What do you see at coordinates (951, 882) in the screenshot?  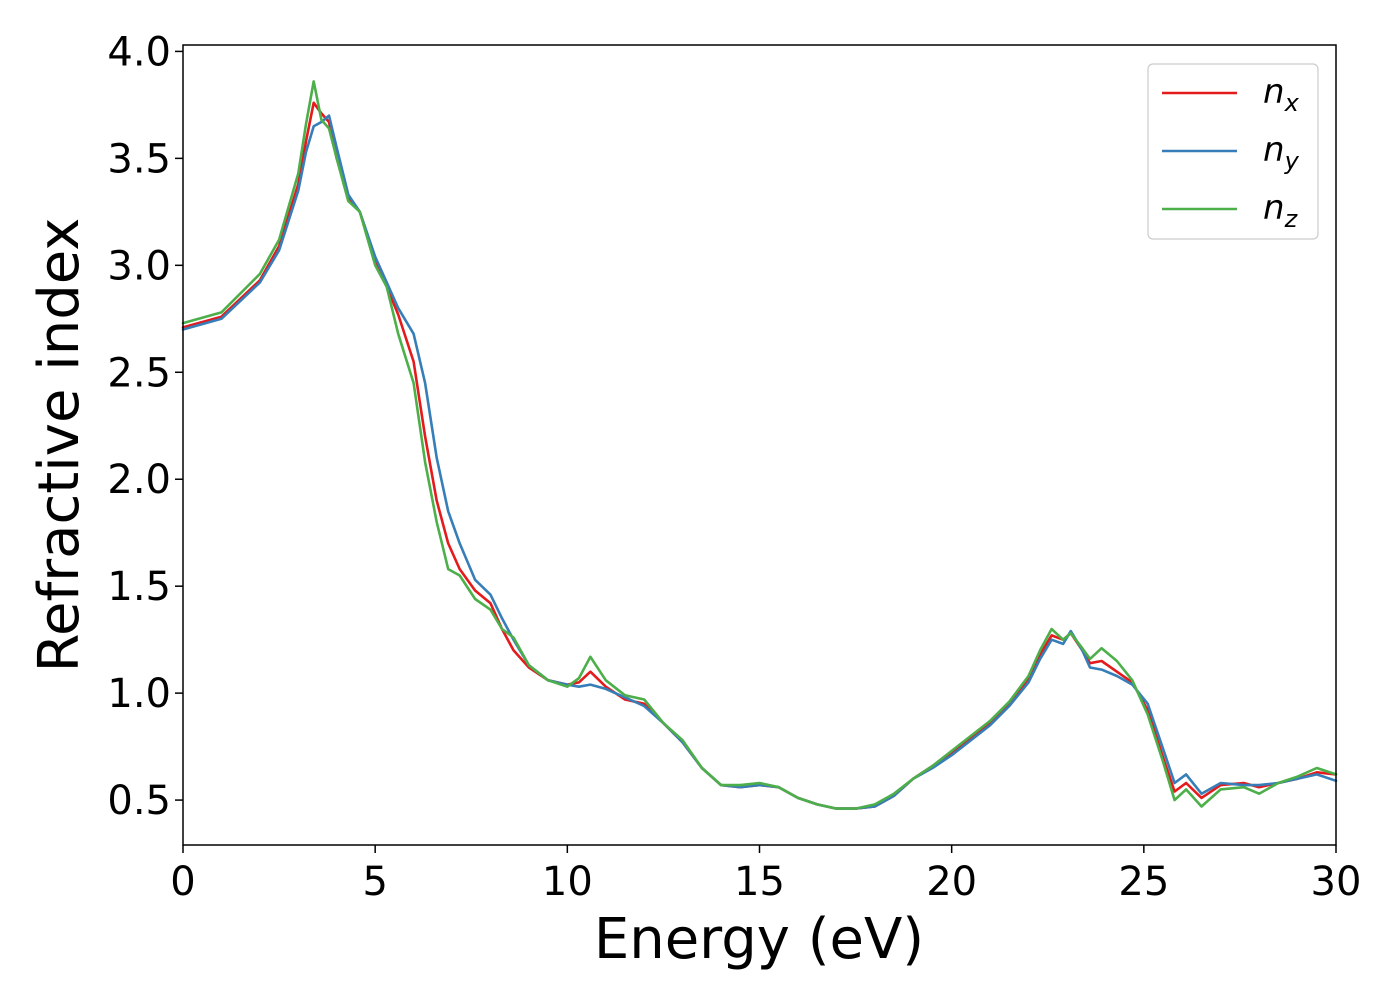 I see `x-tick-label: 20` at bounding box center [951, 882].